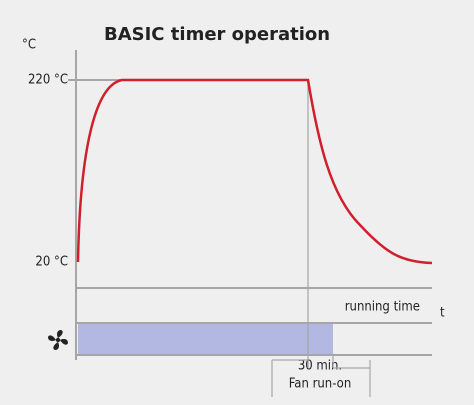 Image resolution: width=474 pixels, height=405 pixels. I want to click on fan-bar, so click(205, 339).